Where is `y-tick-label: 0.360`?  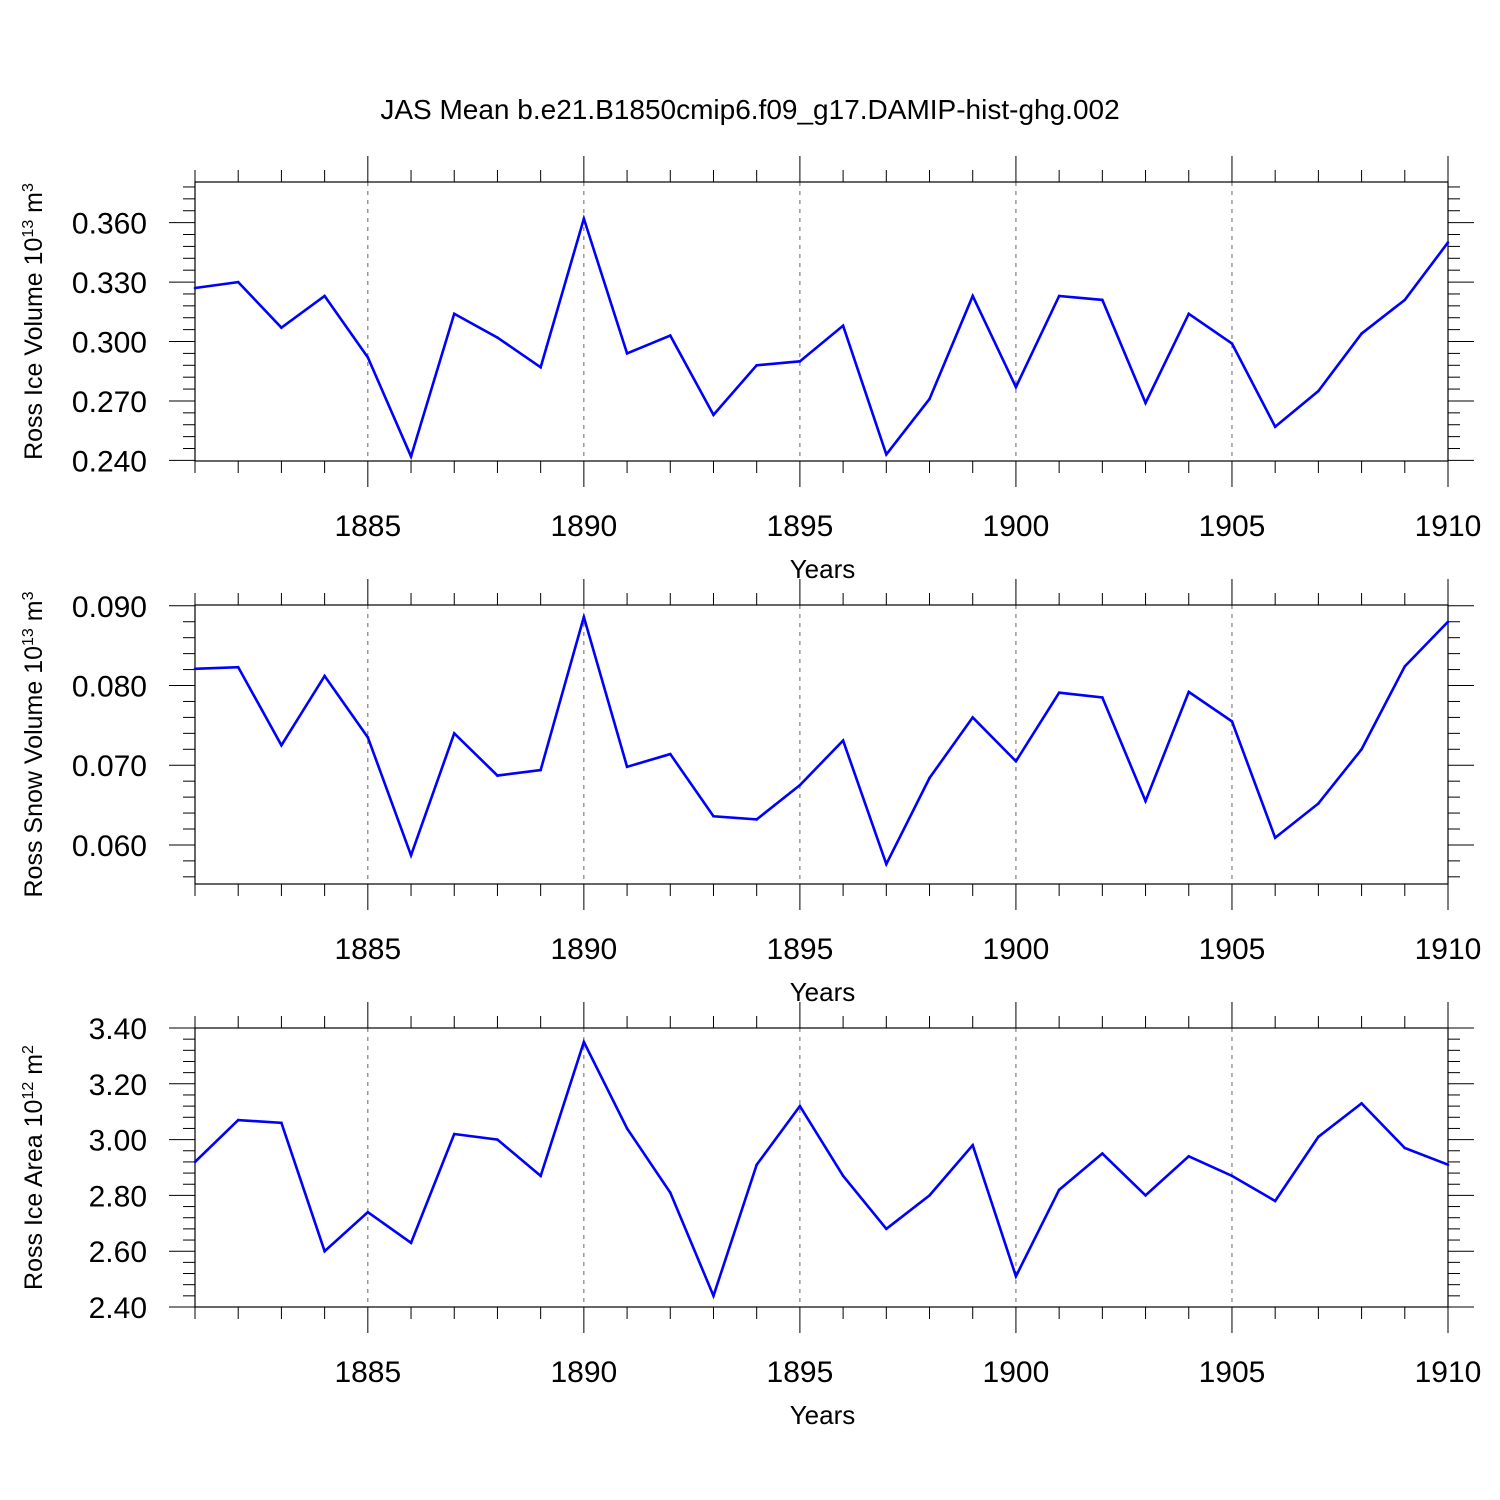 y-tick-label: 0.360 is located at coordinates (109, 224).